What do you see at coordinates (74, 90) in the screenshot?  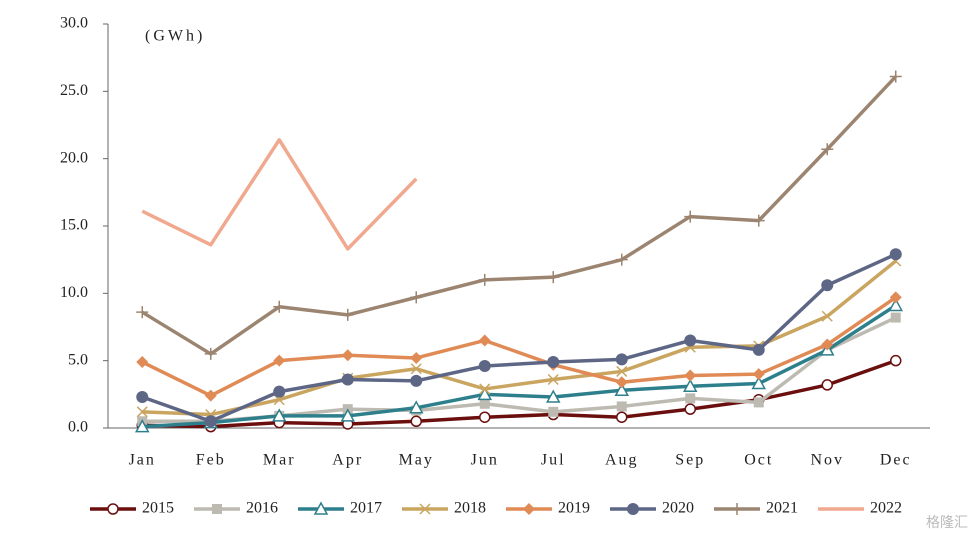 I see `y-tick-label: 25.0` at bounding box center [74, 90].